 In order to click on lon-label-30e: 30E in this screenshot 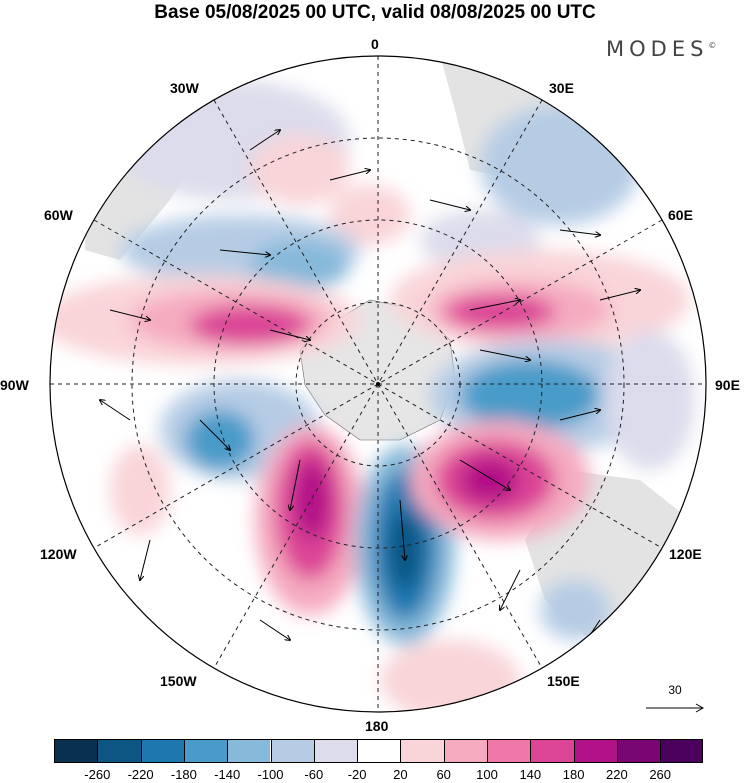, I will do `click(561, 88)`.